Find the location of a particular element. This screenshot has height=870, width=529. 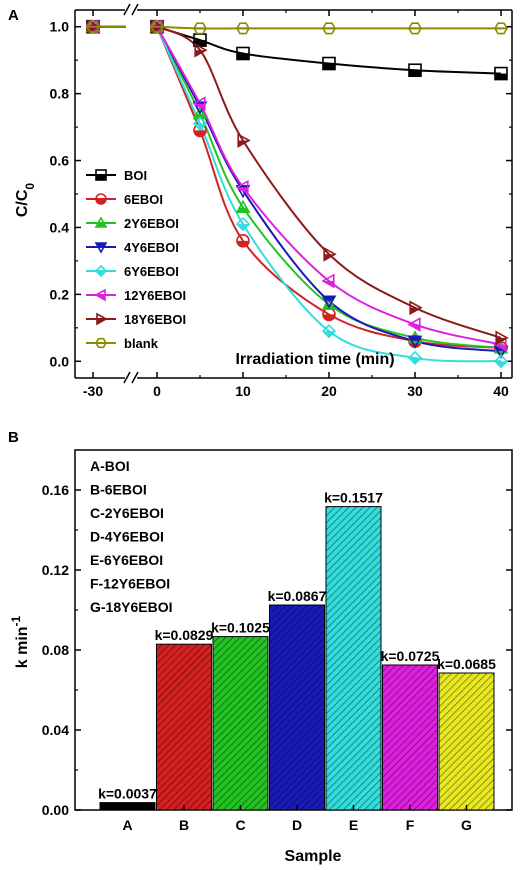

legend-label-4Y6EBOI: 4Y6EBOI is located at coordinates (151, 247).